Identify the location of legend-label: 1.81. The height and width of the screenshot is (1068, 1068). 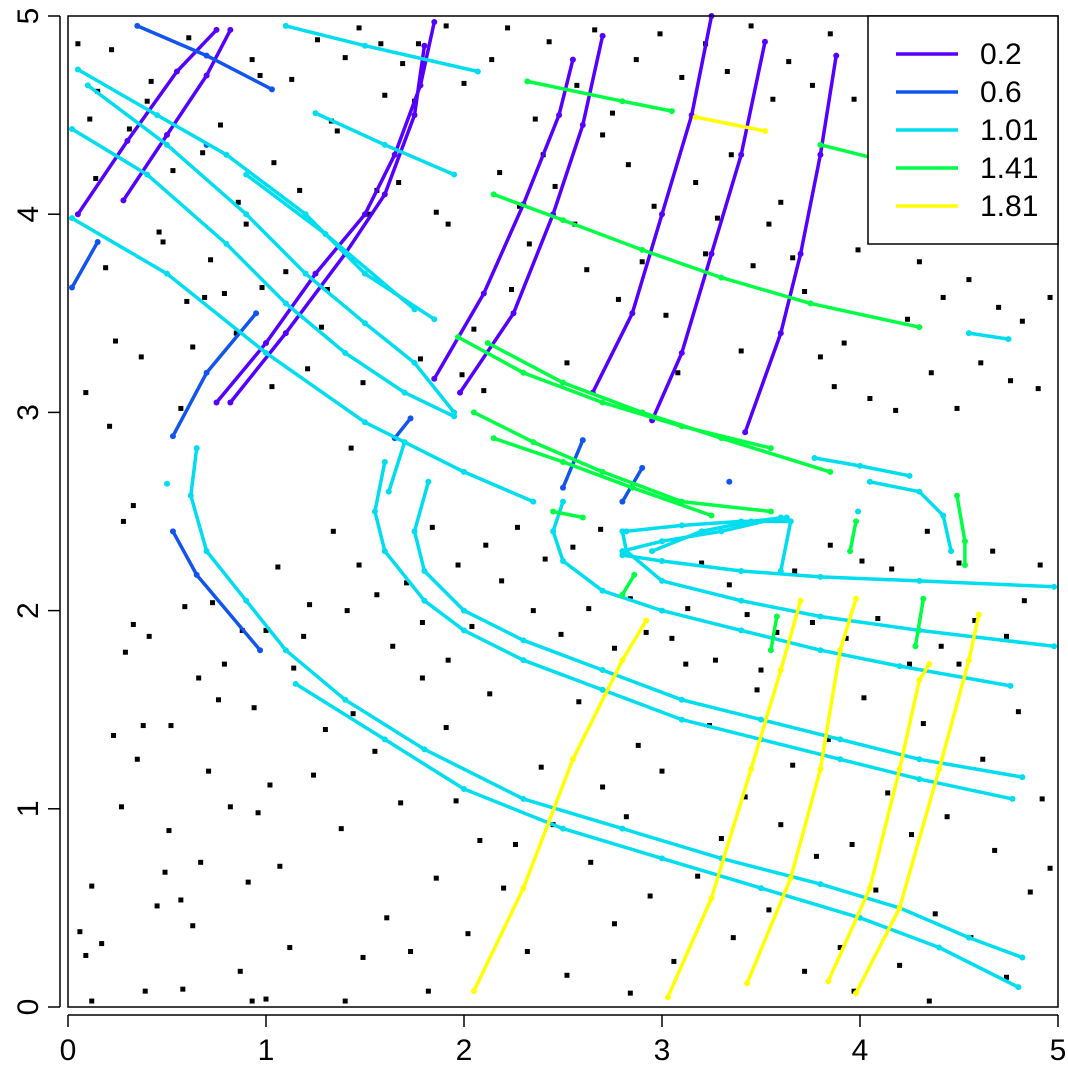
(1009, 206).